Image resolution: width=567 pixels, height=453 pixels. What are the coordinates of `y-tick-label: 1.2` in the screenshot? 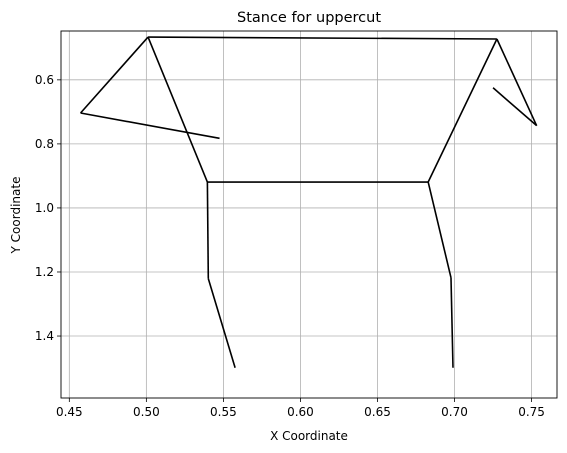 It's located at (44, 272).